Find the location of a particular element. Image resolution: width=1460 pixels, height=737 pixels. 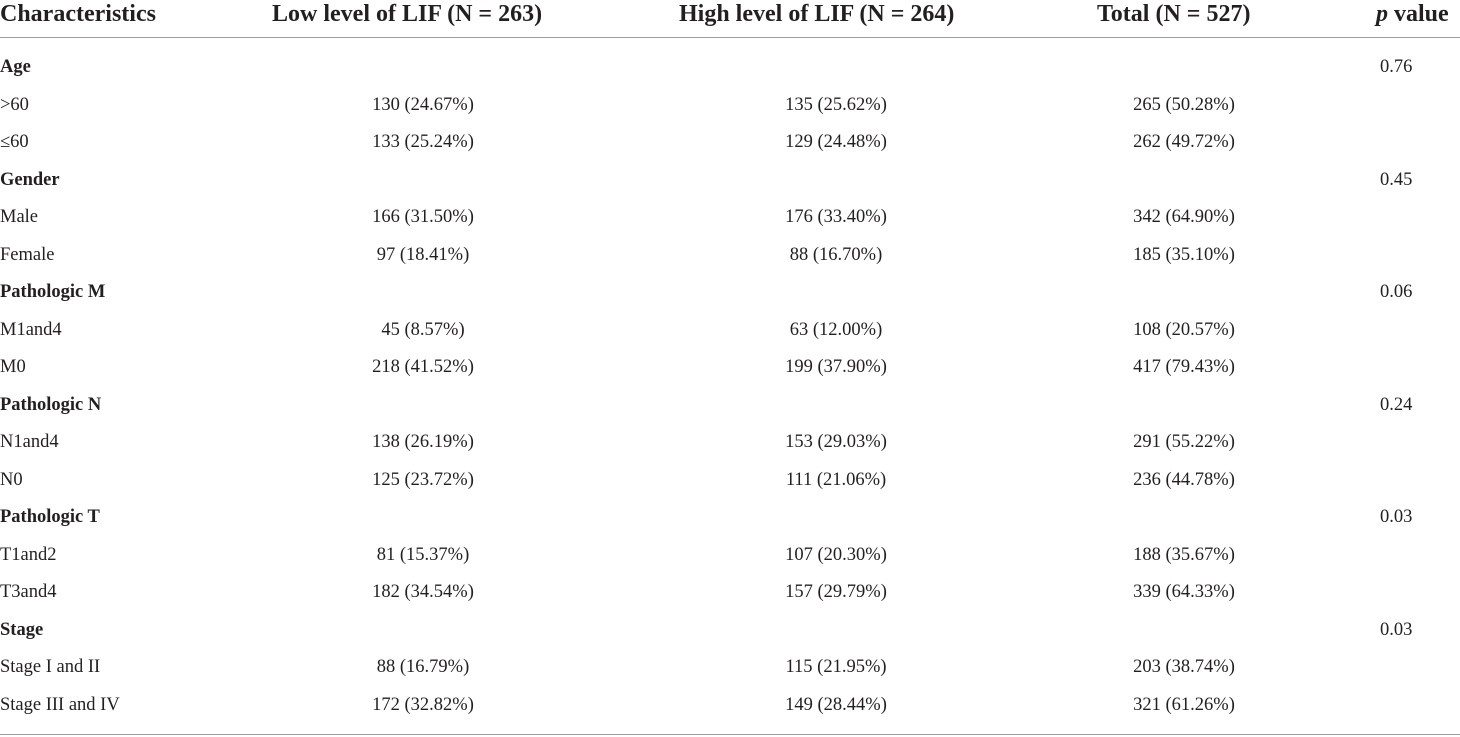

high-lif-cell: 63 (12.00%) is located at coordinates (836, 329).